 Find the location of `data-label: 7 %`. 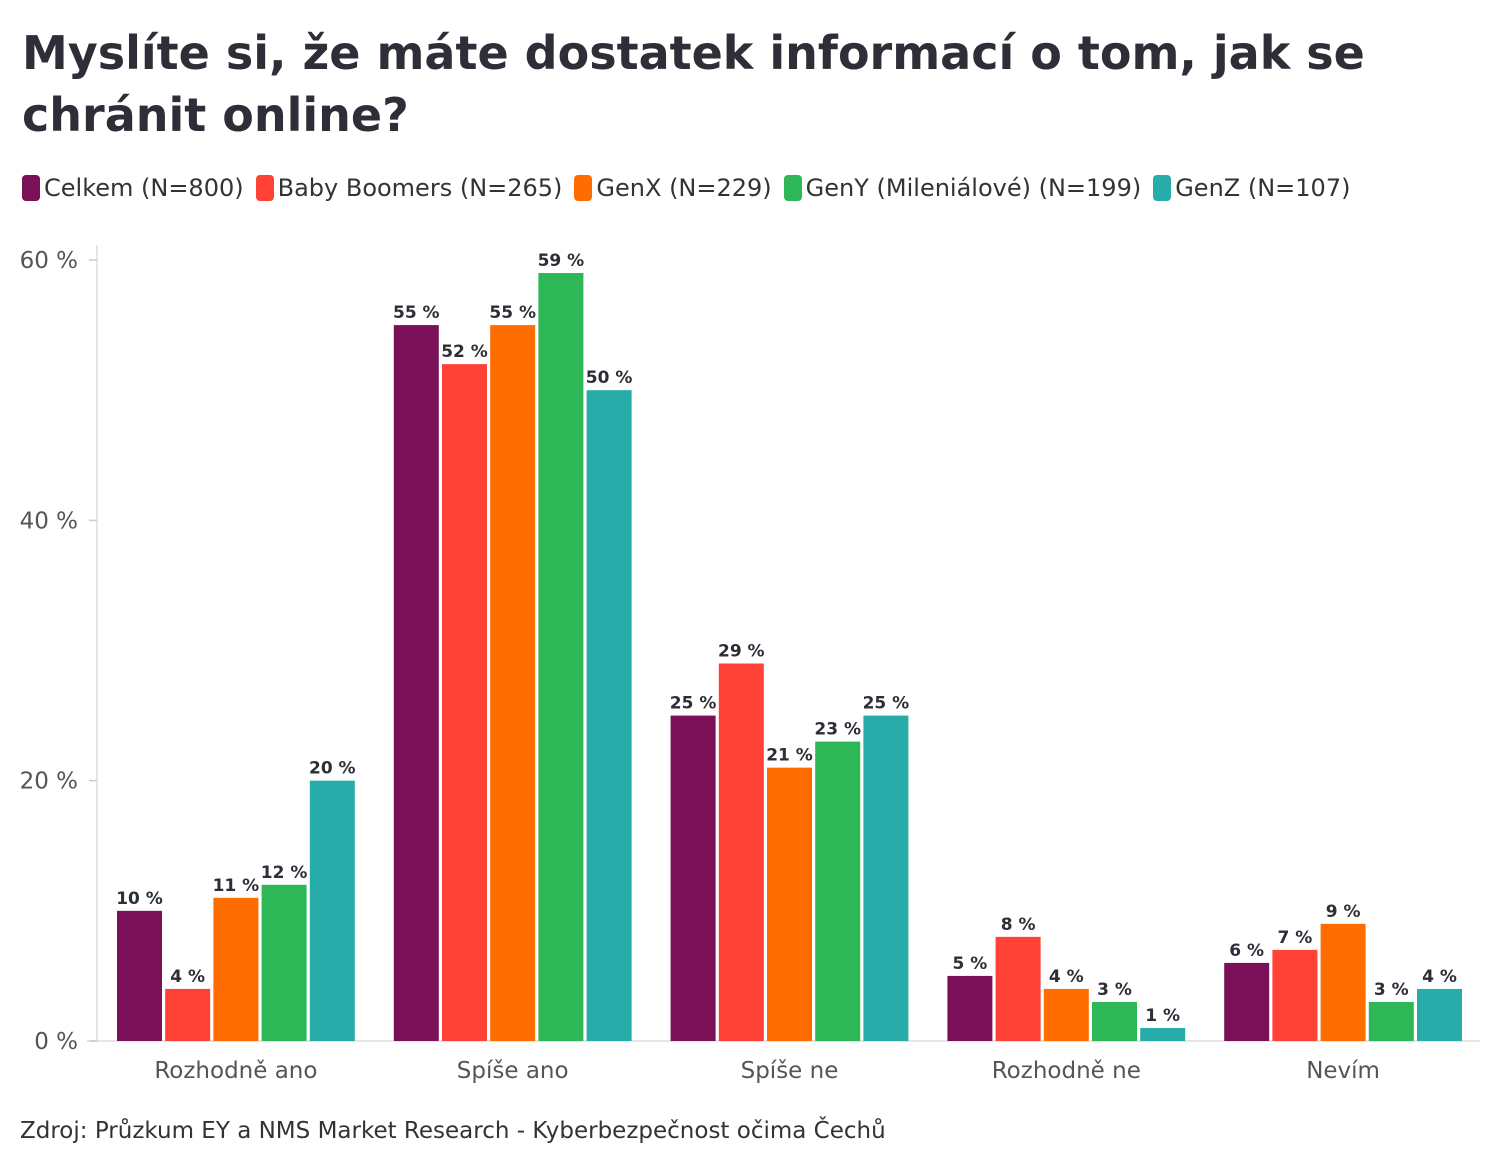

data-label: 7 % is located at coordinates (1295, 938).